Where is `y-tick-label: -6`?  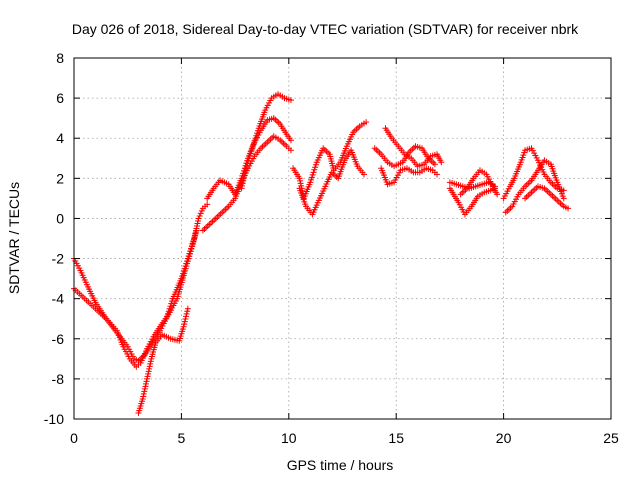 y-tick-label: -6 is located at coordinates (58, 339).